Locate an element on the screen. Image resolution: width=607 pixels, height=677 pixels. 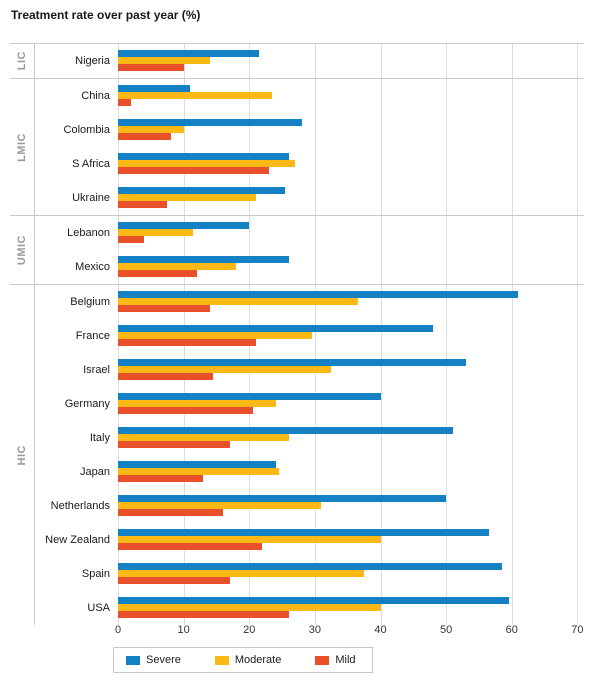
country-label: France is located at coordinates (92, 336).